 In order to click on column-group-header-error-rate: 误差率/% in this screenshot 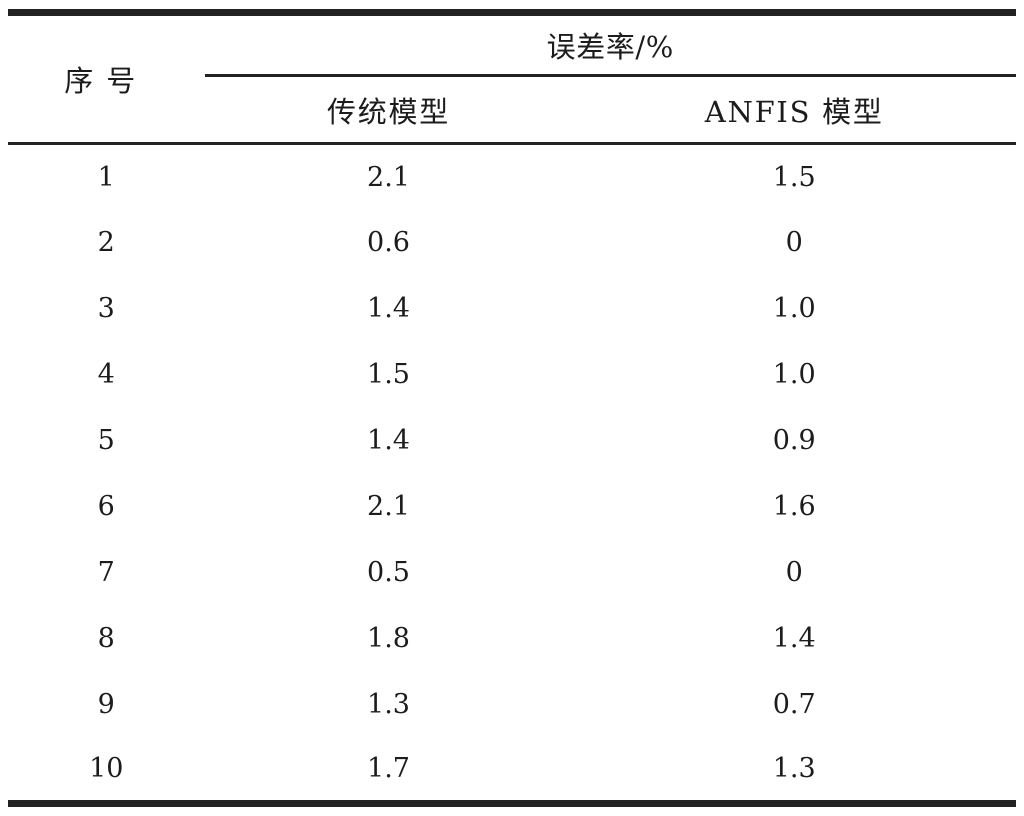, I will do `click(610, 44)`.